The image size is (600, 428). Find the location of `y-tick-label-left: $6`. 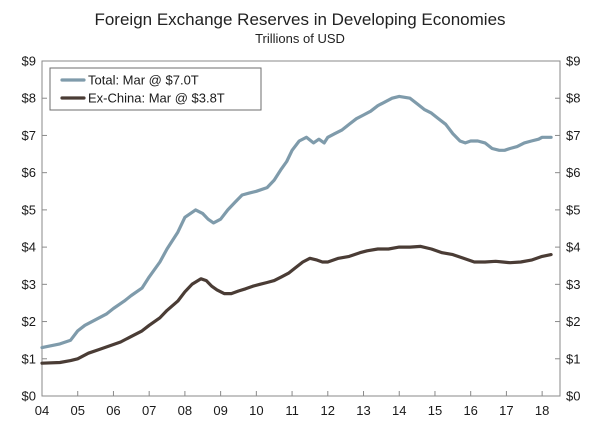

y-tick-label-left: $6 is located at coordinates (29, 172).